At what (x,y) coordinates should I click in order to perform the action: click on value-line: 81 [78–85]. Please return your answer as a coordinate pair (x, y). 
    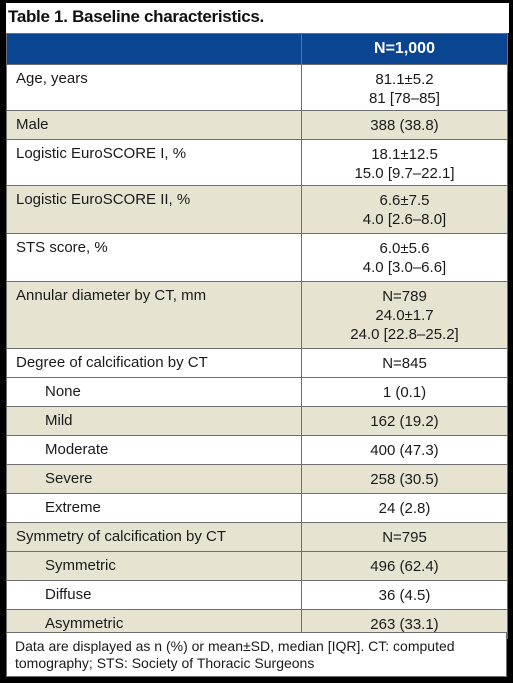
    Looking at the image, I should click on (404, 98).